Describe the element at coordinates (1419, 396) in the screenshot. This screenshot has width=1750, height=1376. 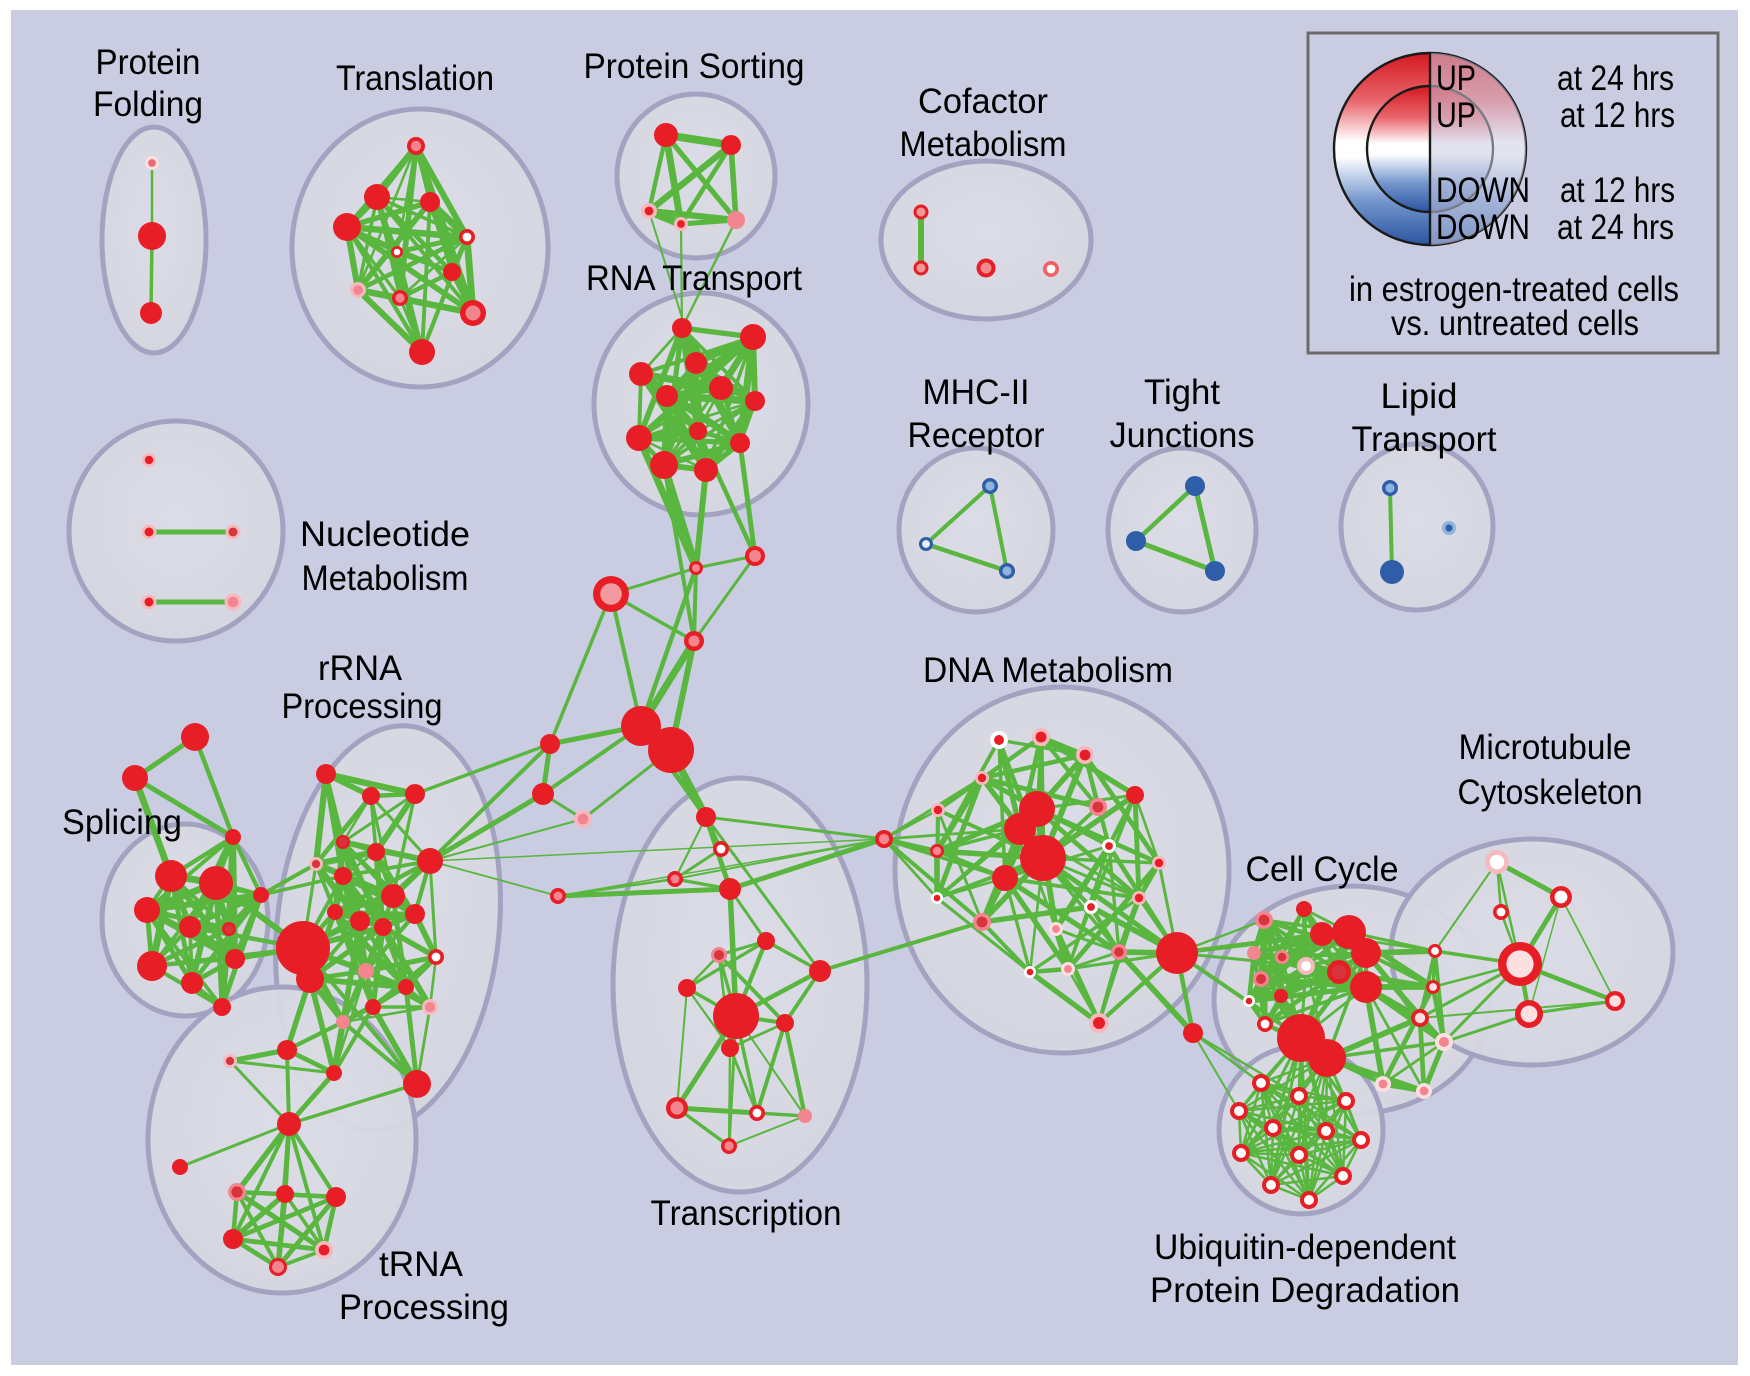
I see `svg-text: Lipid` at that location.